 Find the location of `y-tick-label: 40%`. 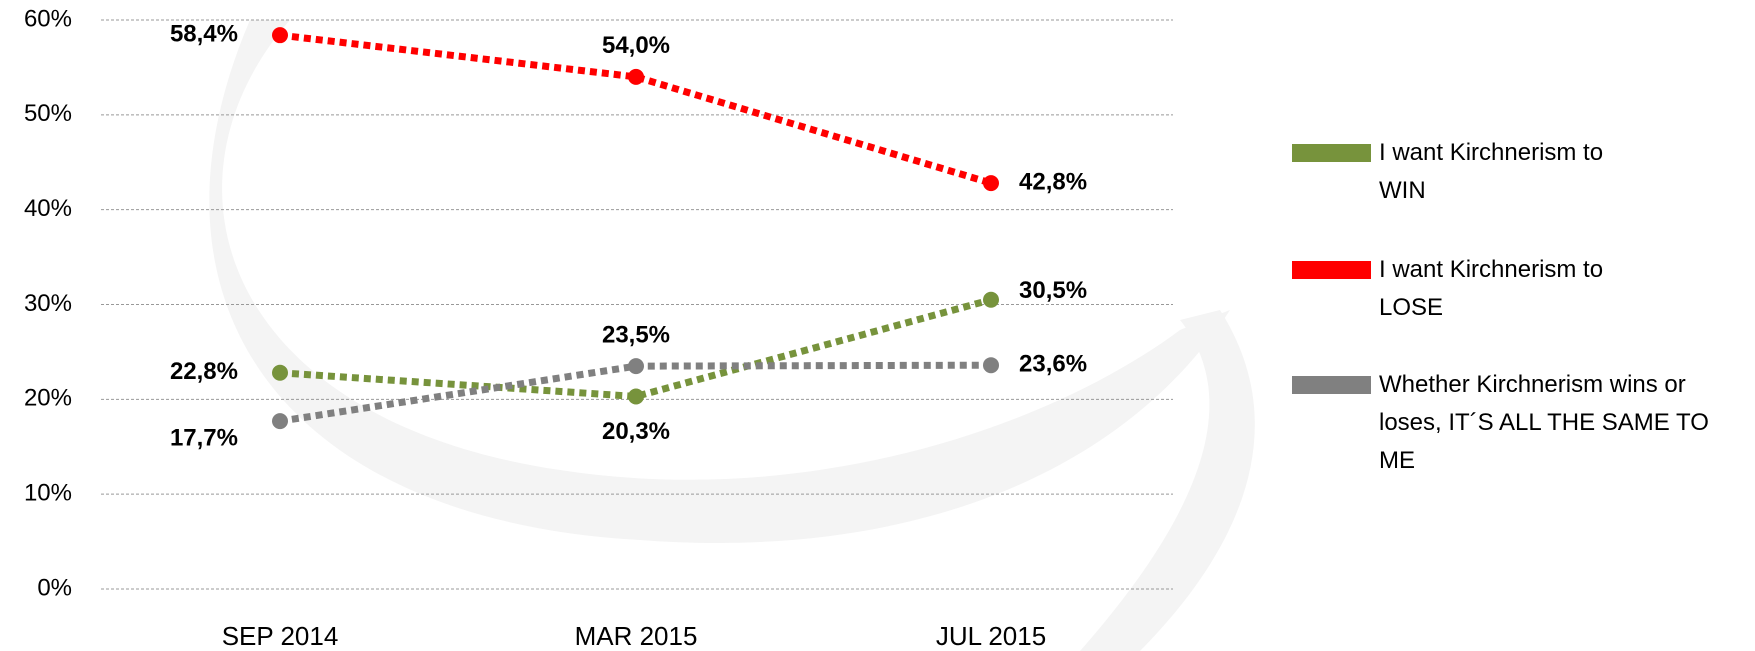

y-tick-label: 40% is located at coordinates (48, 208).